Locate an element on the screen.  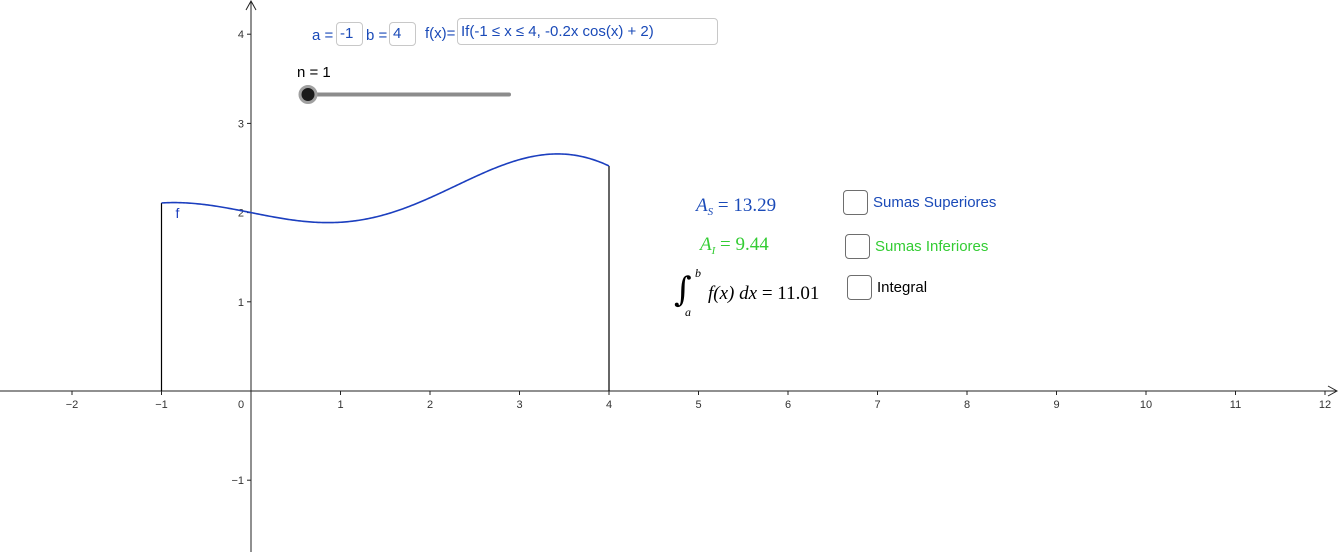
x-tick-label: 2 is located at coordinates (430, 405).